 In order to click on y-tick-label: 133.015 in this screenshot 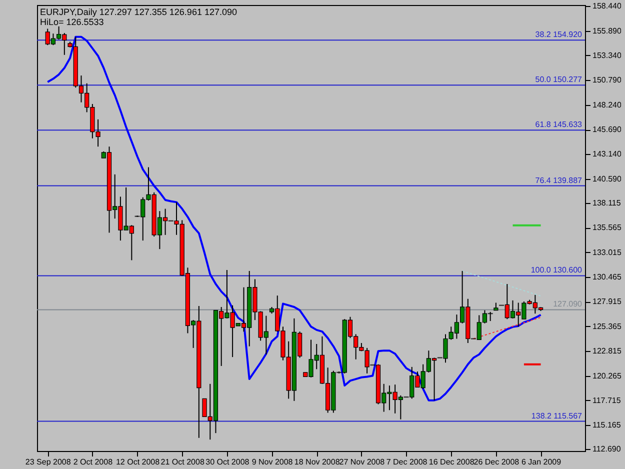, I will do `click(607, 252)`.